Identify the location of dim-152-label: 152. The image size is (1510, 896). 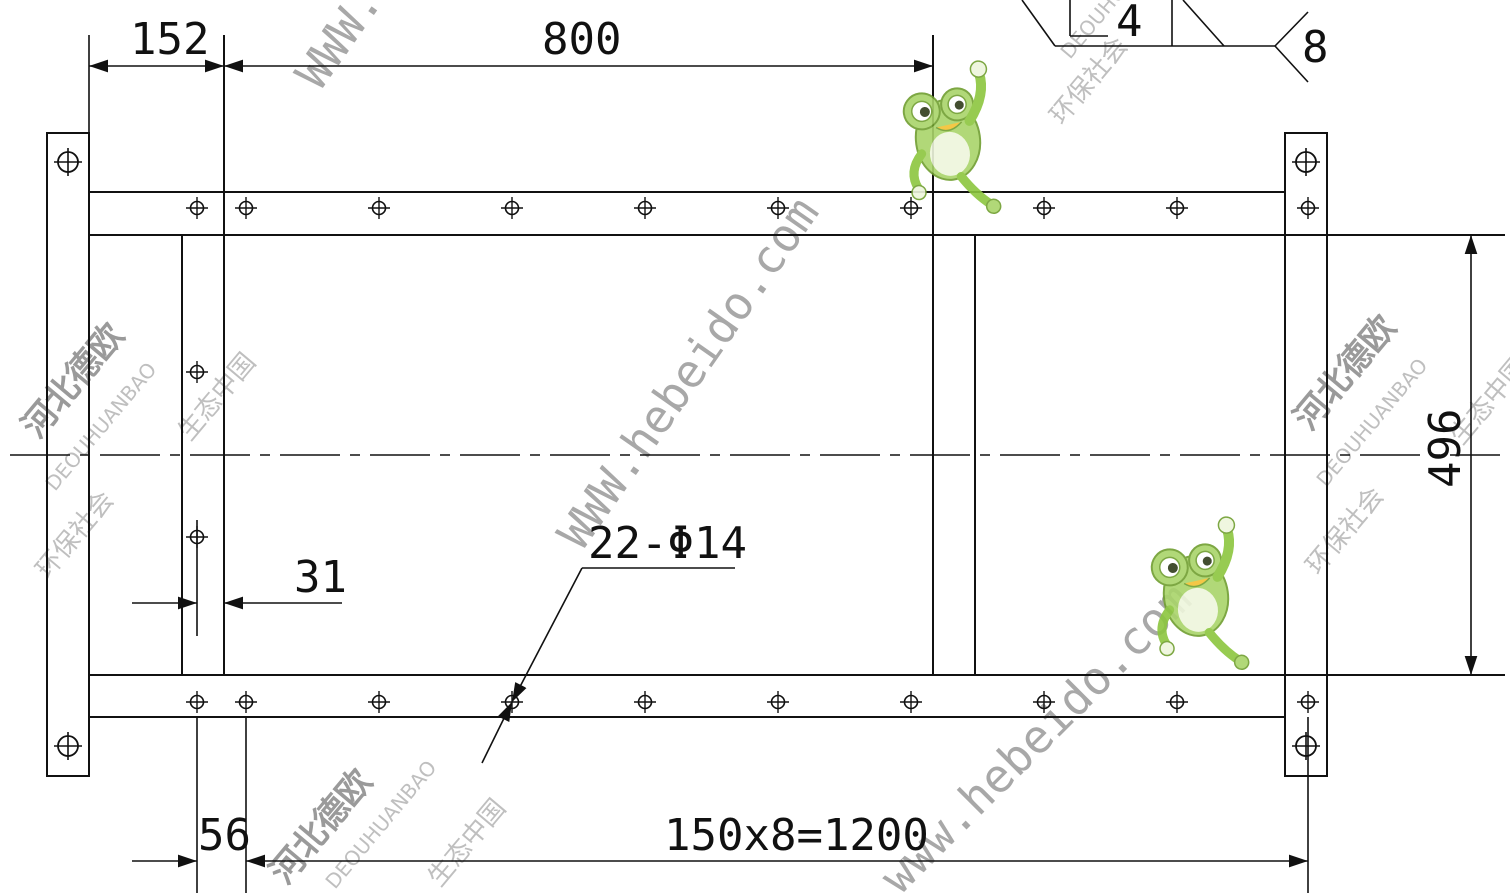
(169, 39).